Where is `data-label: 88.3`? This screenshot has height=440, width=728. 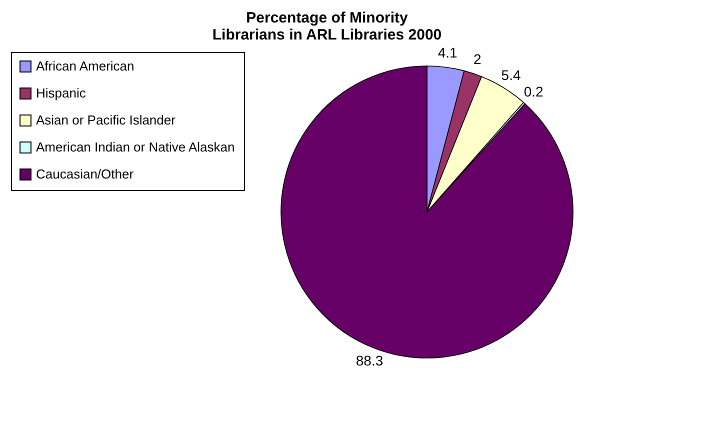 data-label: 88.3 is located at coordinates (370, 360).